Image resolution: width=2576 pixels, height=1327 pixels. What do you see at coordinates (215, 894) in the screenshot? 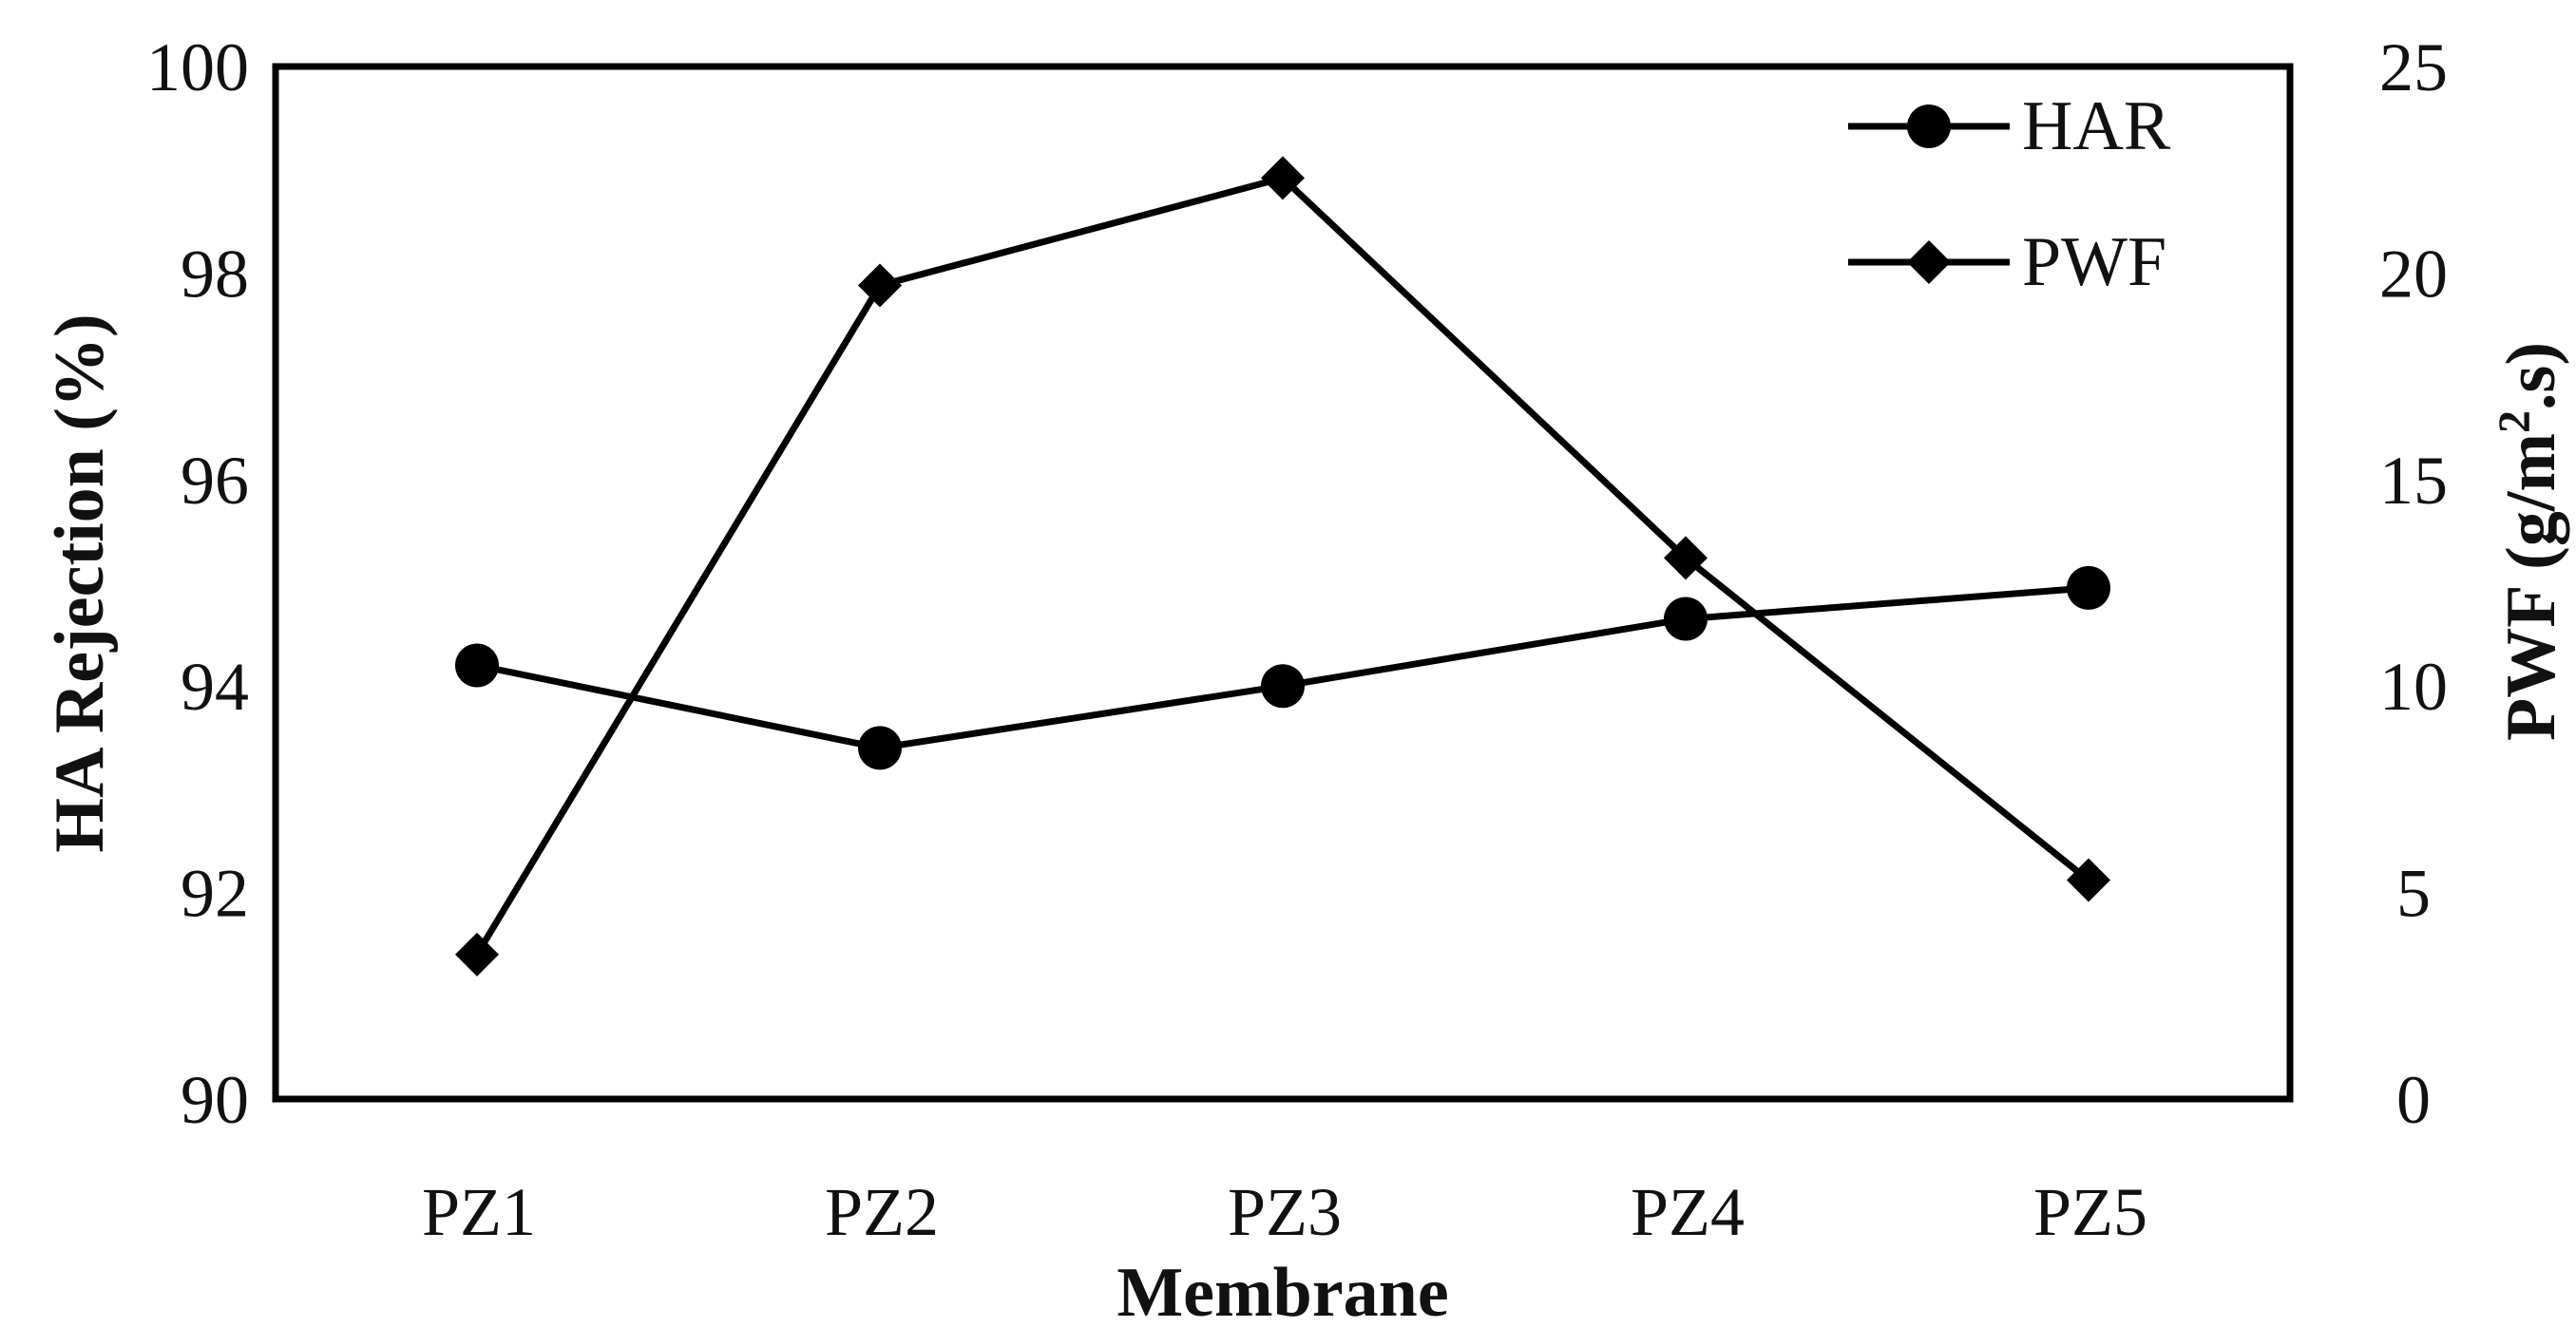
I see `left-tick-label: 92` at bounding box center [215, 894].